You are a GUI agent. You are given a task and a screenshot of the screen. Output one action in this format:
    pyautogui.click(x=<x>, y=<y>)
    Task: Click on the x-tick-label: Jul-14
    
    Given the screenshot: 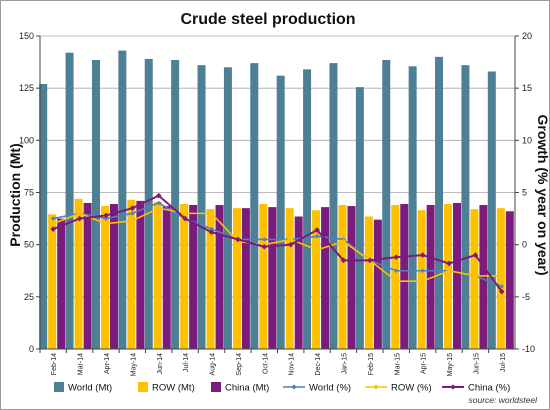 What is the action you would take?
    pyautogui.click(x=186, y=362)
    